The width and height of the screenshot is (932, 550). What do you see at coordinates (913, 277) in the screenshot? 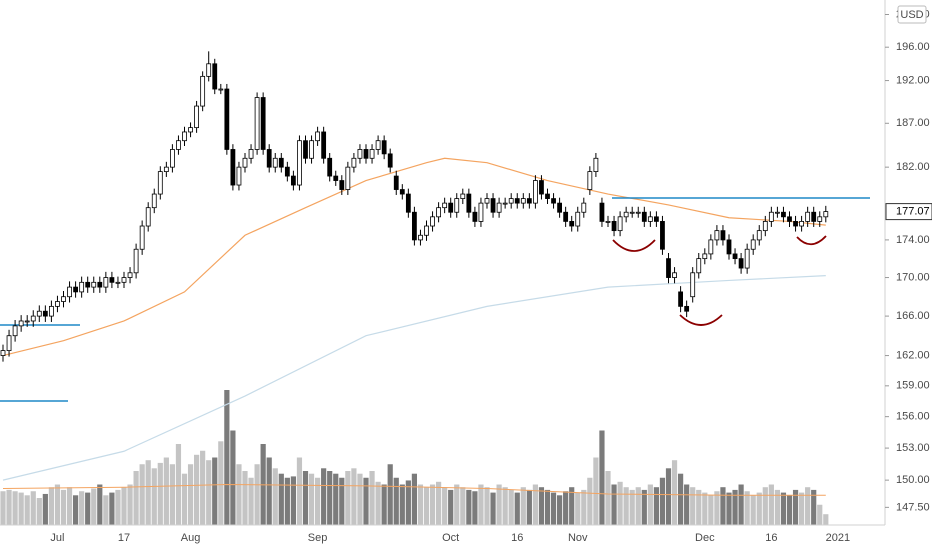
I see `y-tick-label: 170.00` at bounding box center [913, 277].